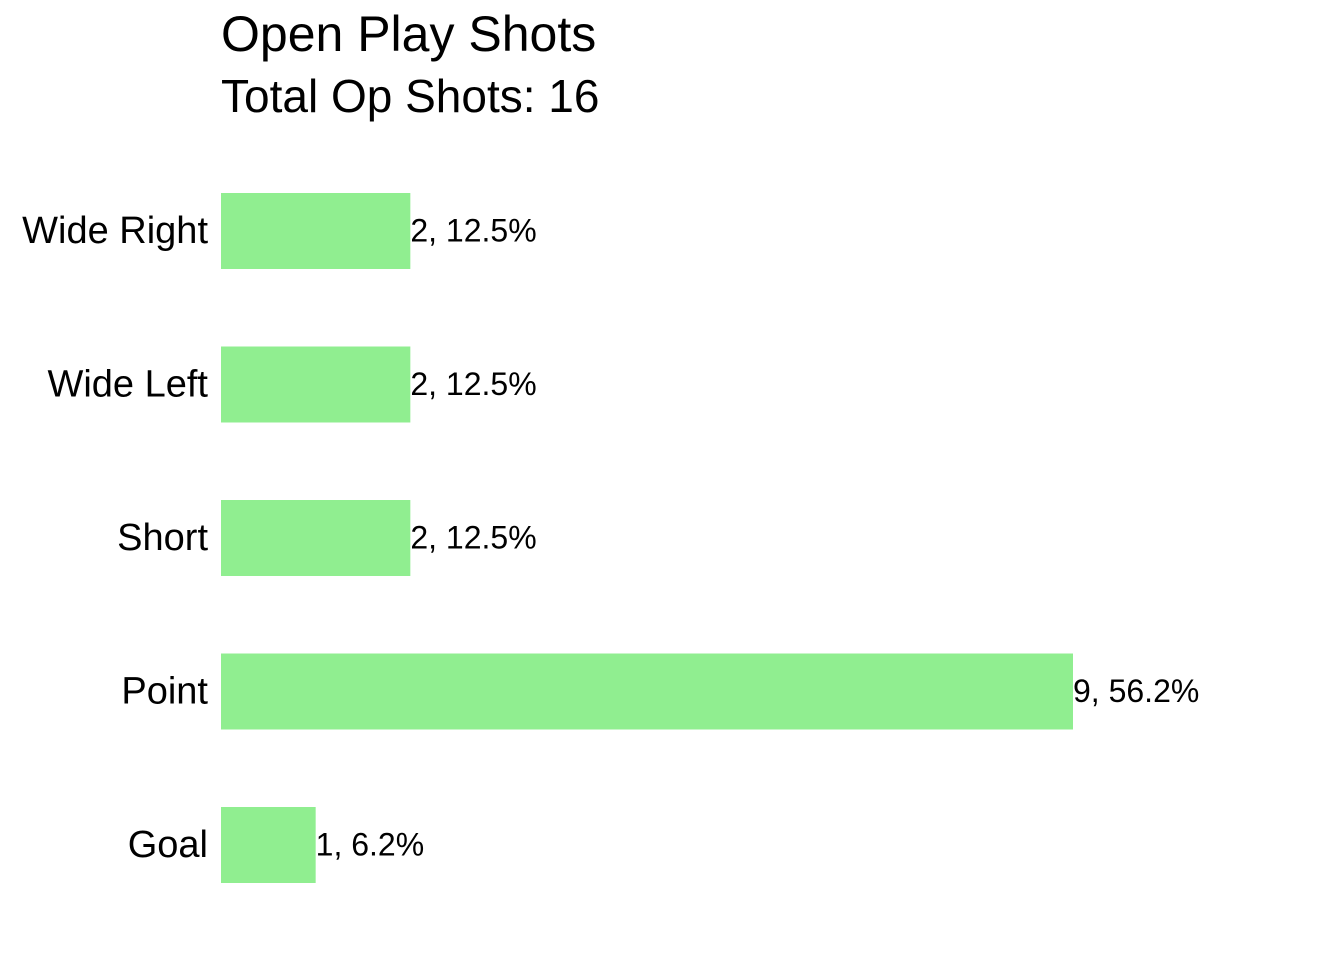  What do you see at coordinates (1136, 691) in the screenshot?
I see `value-label: 9, 56.2%` at bounding box center [1136, 691].